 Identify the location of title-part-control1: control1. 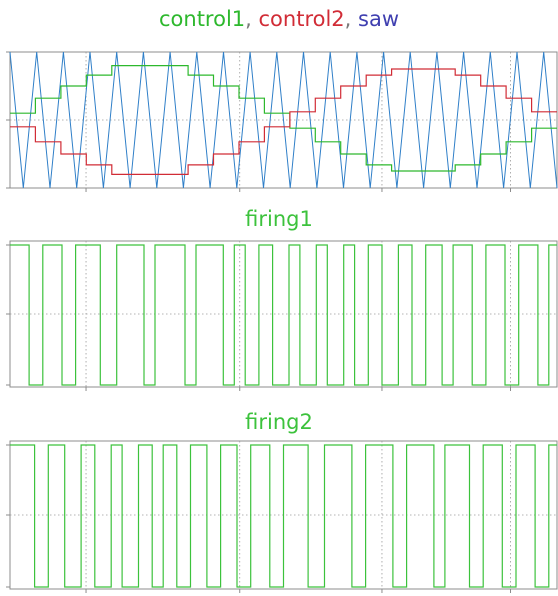
(202, 19).